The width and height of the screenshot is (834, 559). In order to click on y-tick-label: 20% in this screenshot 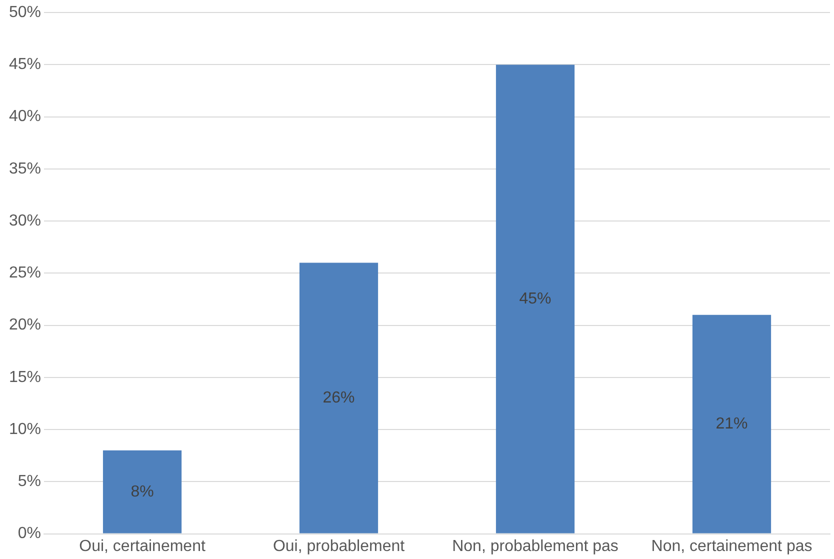, I will do `click(25, 325)`.